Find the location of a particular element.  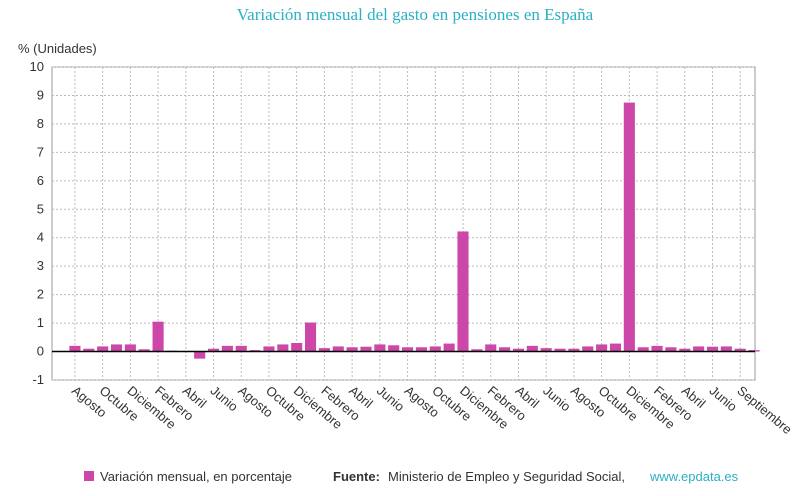

y-tick-label: 2 is located at coordinates (40, 294).